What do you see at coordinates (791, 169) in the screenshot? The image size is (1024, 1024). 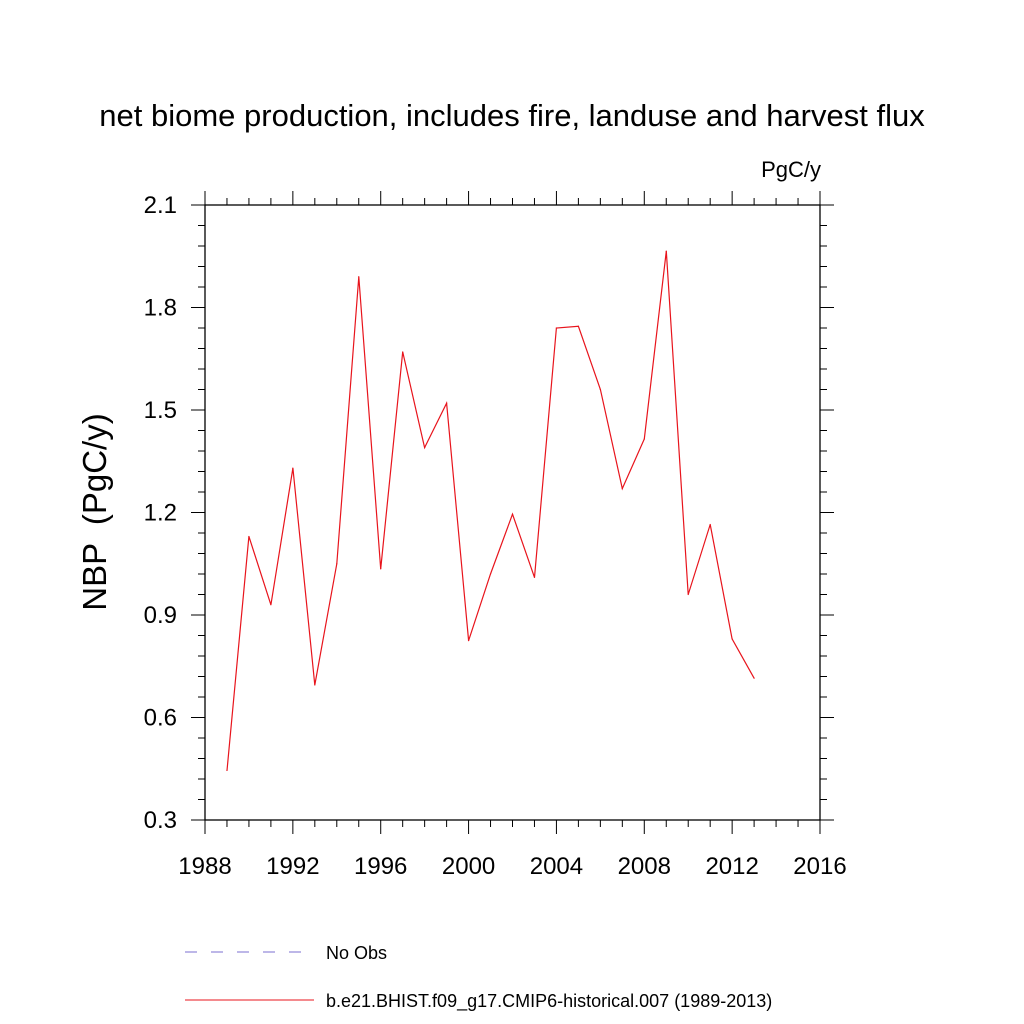 I see `units-label: PgC/y` at bounding box center [791, 169].